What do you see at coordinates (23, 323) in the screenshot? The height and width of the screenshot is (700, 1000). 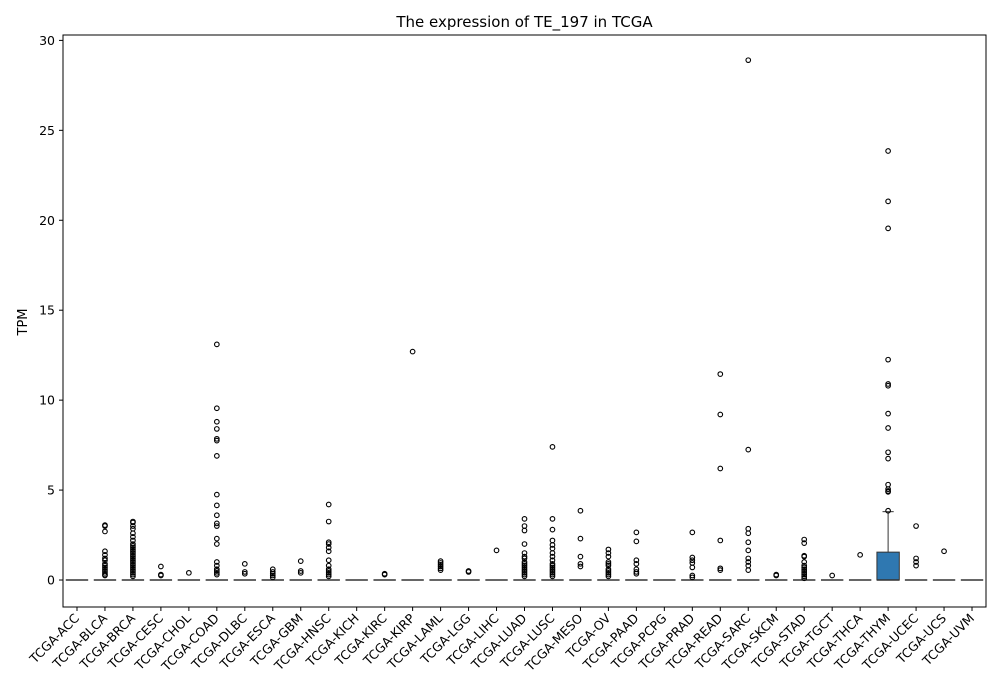 I see `y-axis-title: TPM` at bounding box center [23, 323].